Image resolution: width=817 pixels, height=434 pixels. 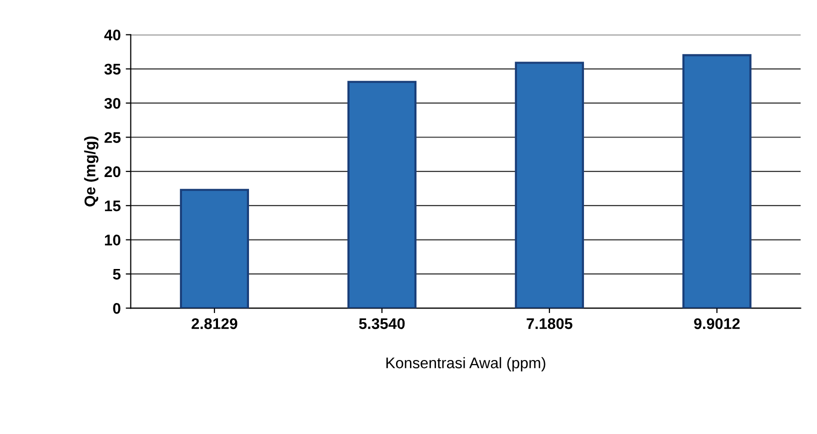 What do you see at coordinates (466, 364) in the screenshot?
I see `x-axis-title: Konsentrasi Awal (ppm)` at bounding box center [466, 364].